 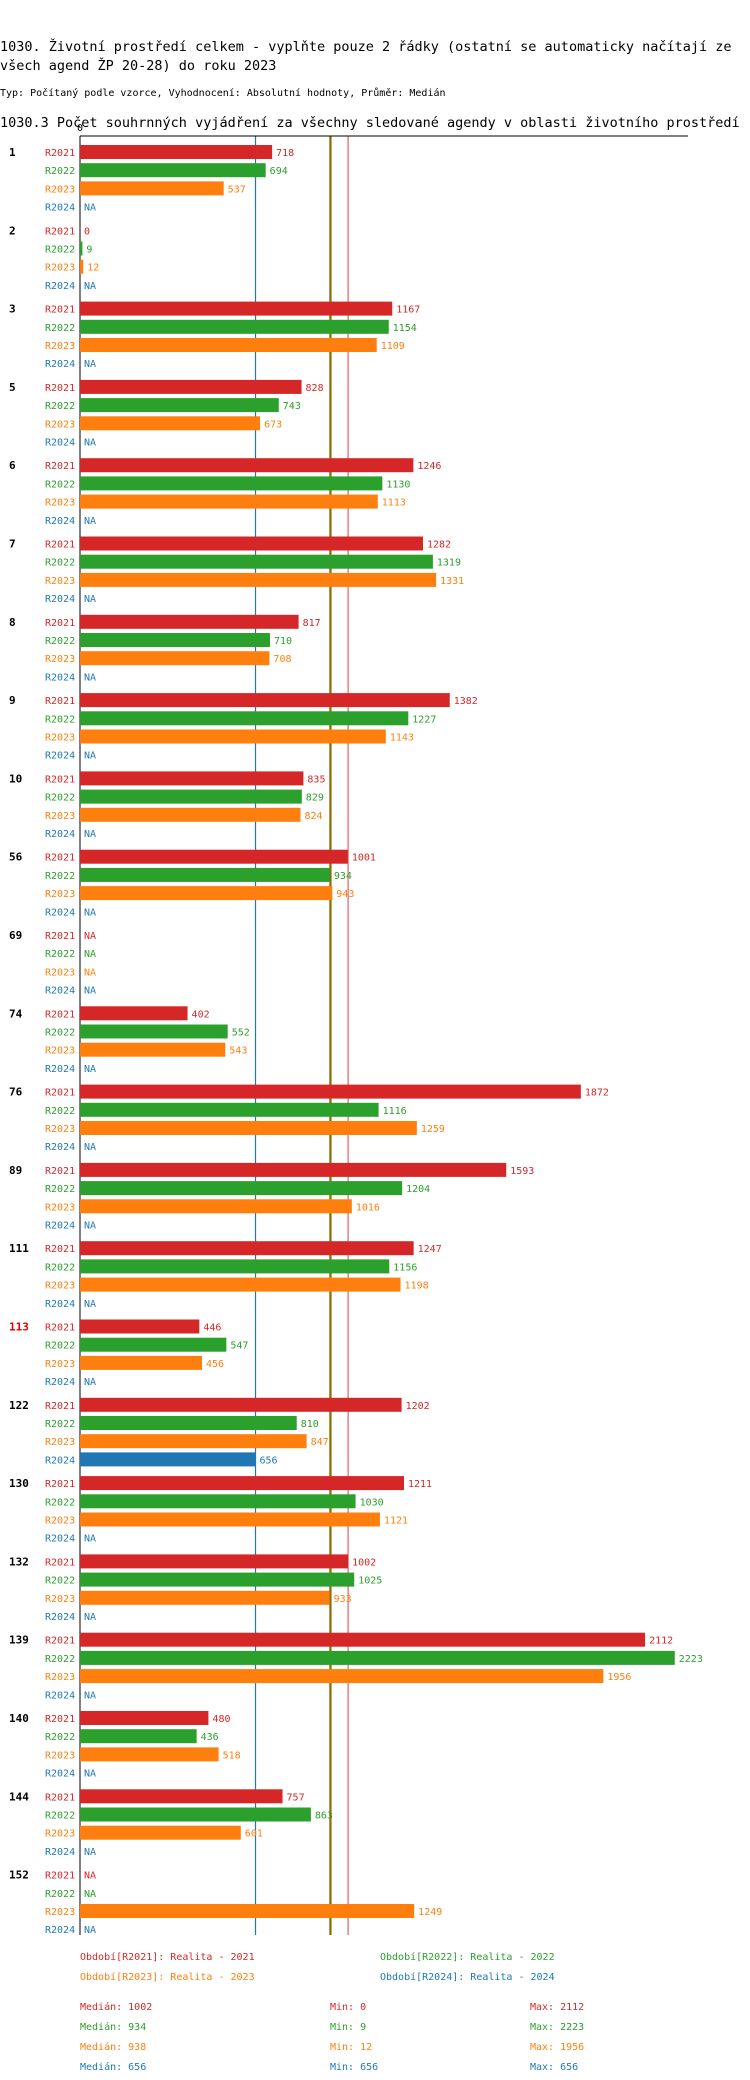 What do you see at coordinates (269, 1460) in the screenshot?
I see `data-label: 656` at bounding box center [269, 1460].